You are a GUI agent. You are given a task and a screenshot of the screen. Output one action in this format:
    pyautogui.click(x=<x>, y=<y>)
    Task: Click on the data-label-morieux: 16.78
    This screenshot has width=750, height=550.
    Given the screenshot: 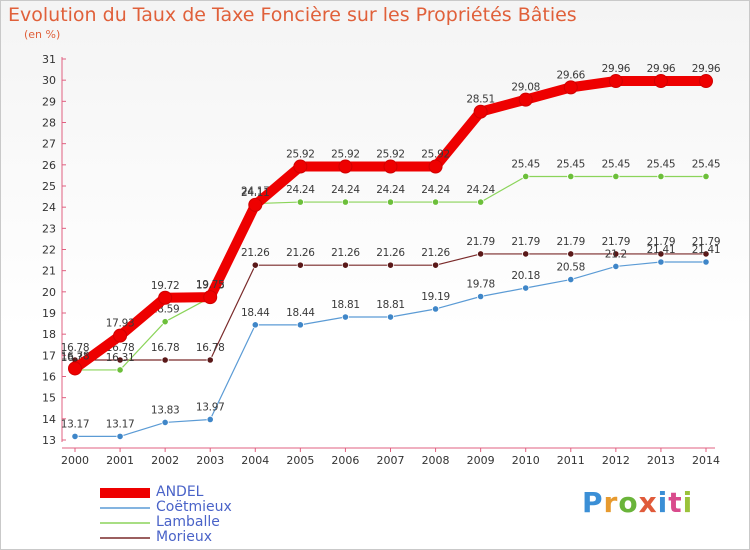 What is the action you would take?
    pyautogui.click(x=210, y=348)
    